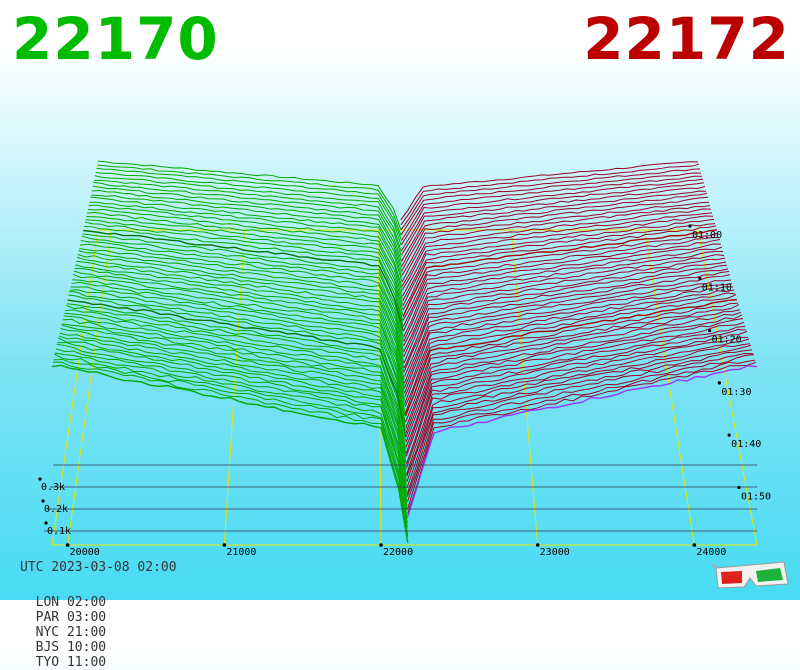 This screenshot has width=800, height=670. I want to click on zone-bjs: BJS 10:00, so click(71, 647).